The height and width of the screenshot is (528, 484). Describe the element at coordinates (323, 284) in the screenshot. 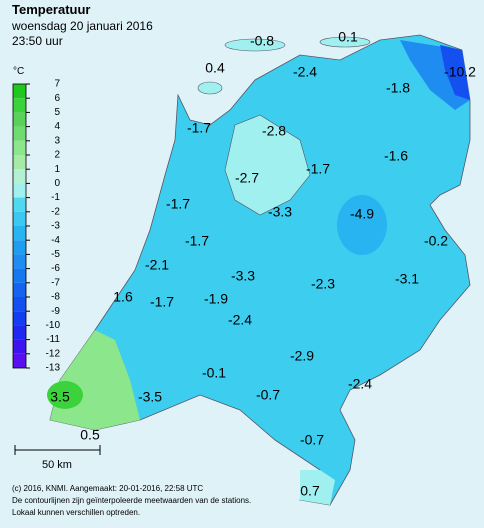

I see `temperature-label: -2.3` at that location.